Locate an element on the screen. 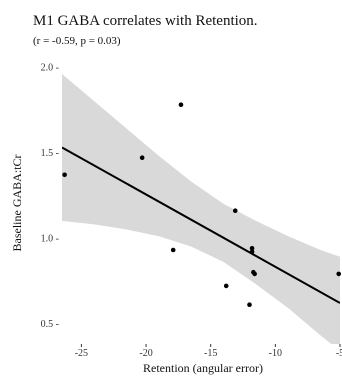  x-tick-label: -15 is located at coordinates (210, 353).